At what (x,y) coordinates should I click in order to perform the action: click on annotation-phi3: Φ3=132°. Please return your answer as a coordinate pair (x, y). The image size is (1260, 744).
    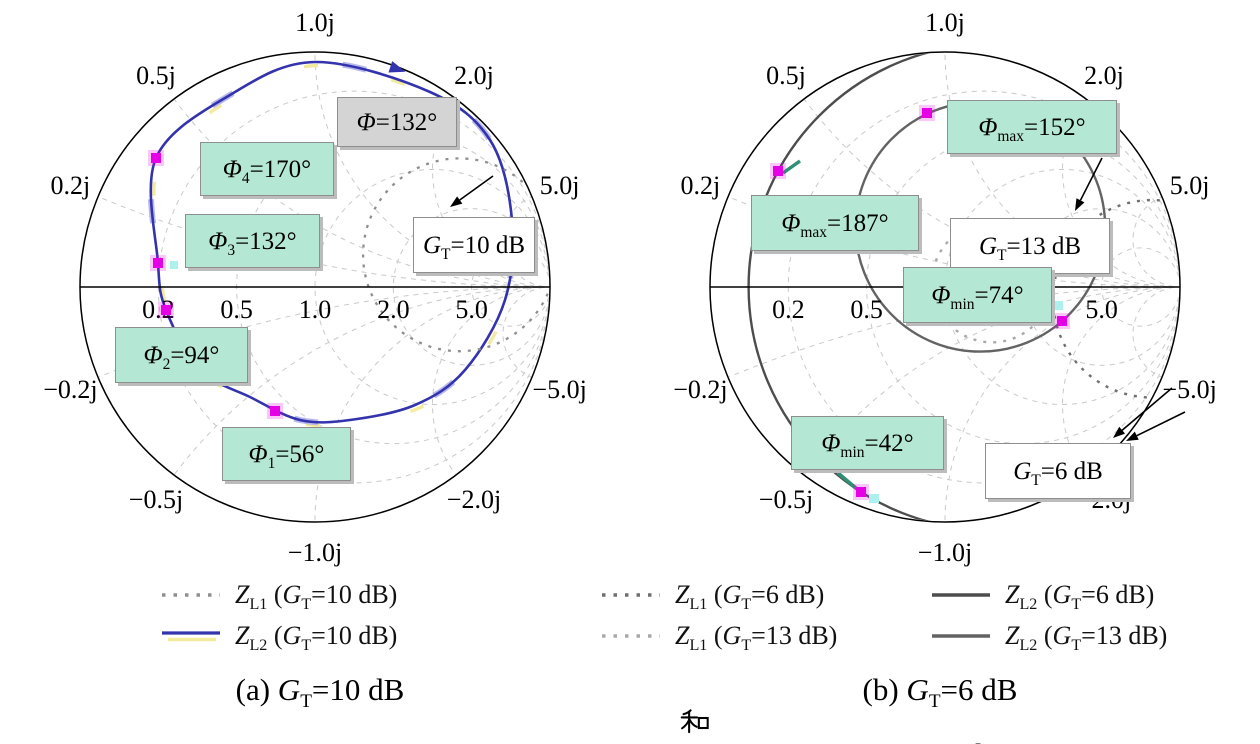
    Looking at the image, I should click on (252, 241).